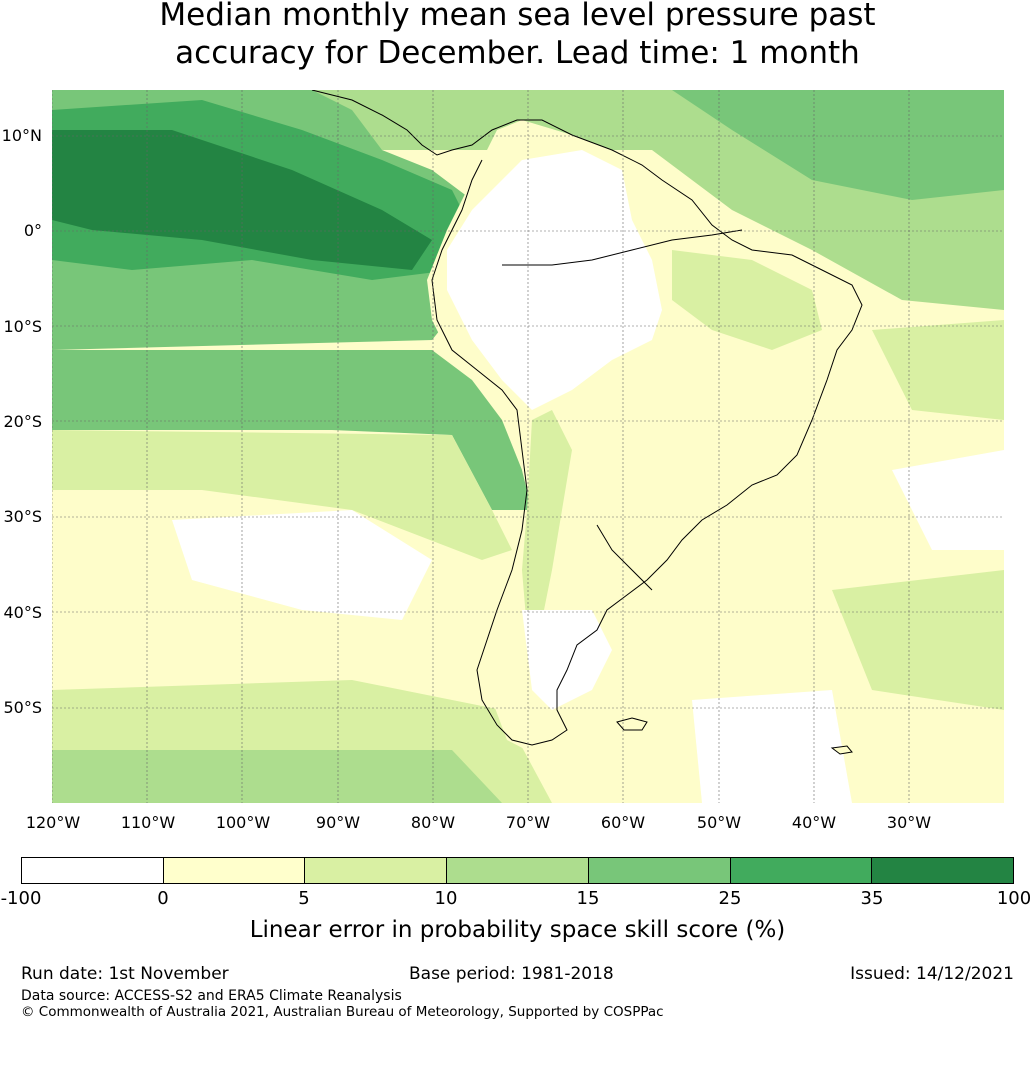 This screenshot has width=1035, height=1065. I want to click on amazon-river, so click(622, 247).